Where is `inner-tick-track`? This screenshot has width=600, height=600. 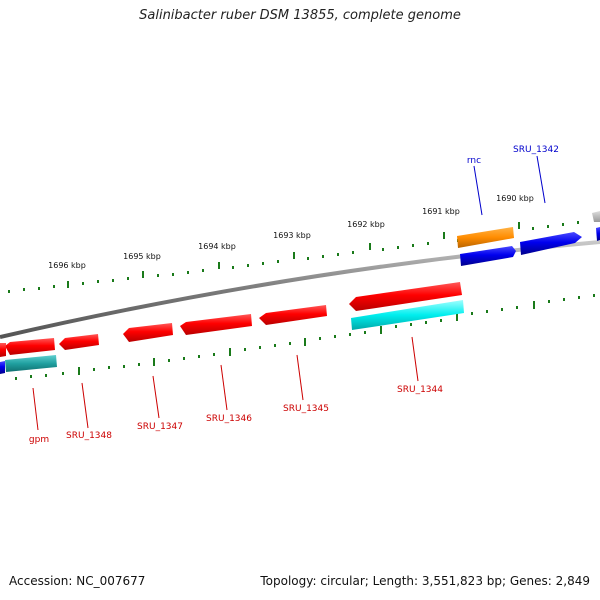
inner-tick-track is located at coordinates (305, 337).